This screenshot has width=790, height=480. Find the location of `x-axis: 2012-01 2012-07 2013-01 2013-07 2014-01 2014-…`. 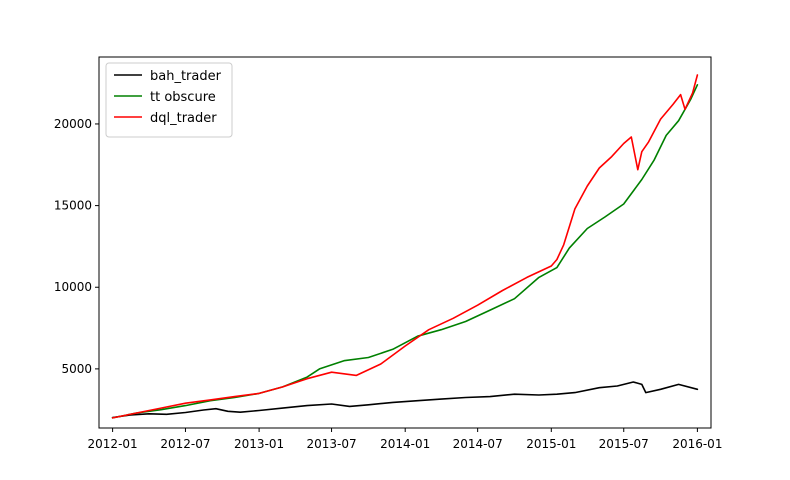

x-axis: 2012-01 2012-07 2013-01 2013-07 2014-01 2014-… is located at coordinates (405, 439).